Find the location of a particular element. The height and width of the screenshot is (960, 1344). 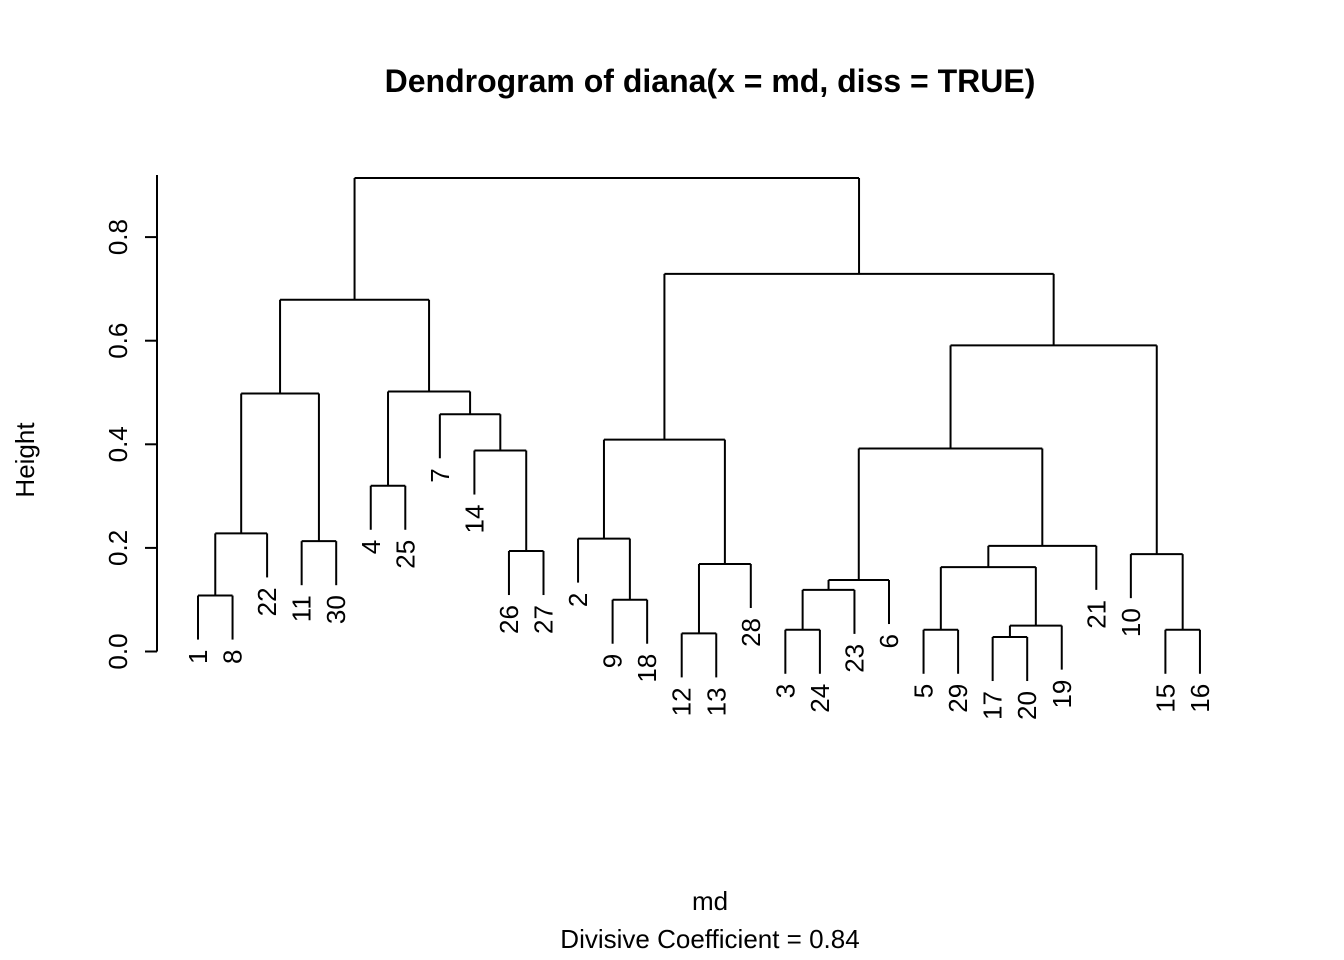

divisive-coefficient-subtitle: Divisive Coefficient = 0.84 is located at coordinates (709, 939).